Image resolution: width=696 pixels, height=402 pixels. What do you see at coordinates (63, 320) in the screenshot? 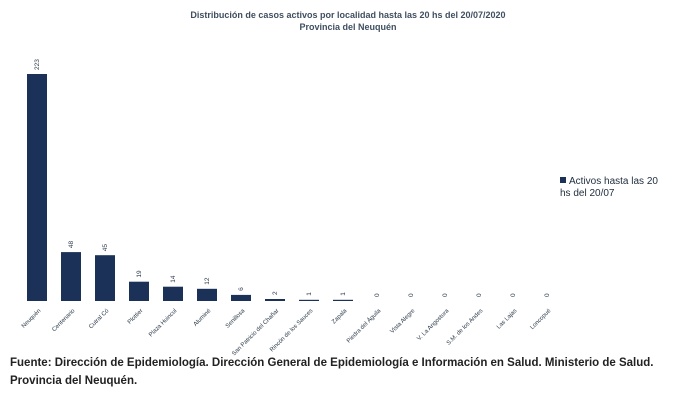
I see `category-label-1: Centenario` at bounding box center [63, 320].